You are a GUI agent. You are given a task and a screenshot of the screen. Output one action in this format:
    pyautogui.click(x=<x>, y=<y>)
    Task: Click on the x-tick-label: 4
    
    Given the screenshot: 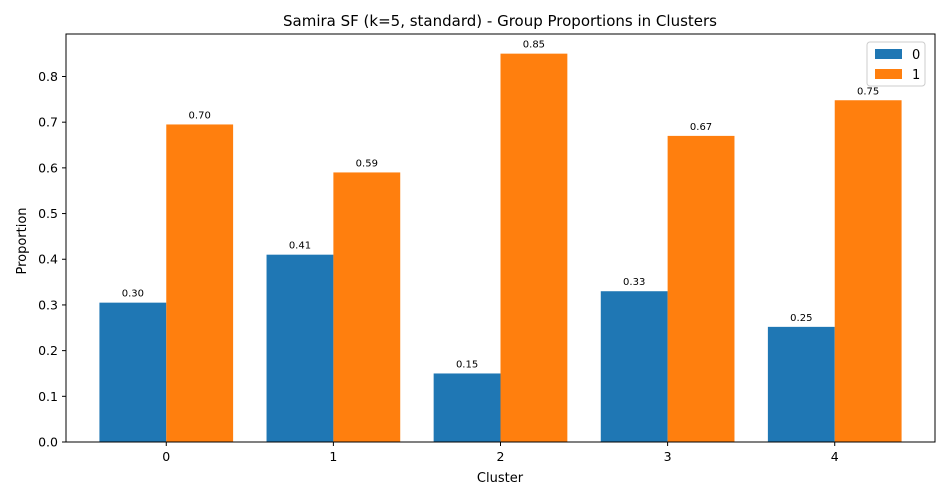 What is the action you would take?
    pyautogui.click(x=835, y=456)
    